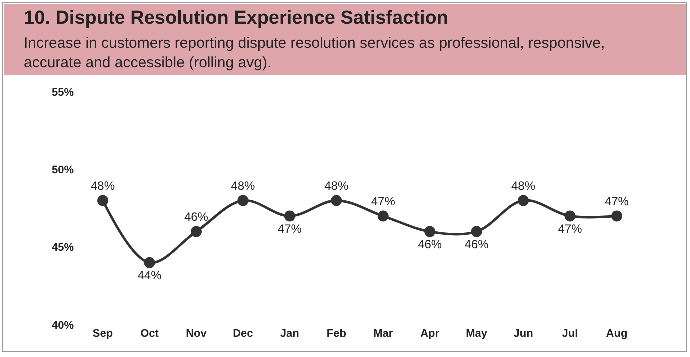  Describe the element at coordinates (236, 18) in the screenshot. I see `chart-title: 10. Dispute Resolution Experience Satisfaction` at that location.